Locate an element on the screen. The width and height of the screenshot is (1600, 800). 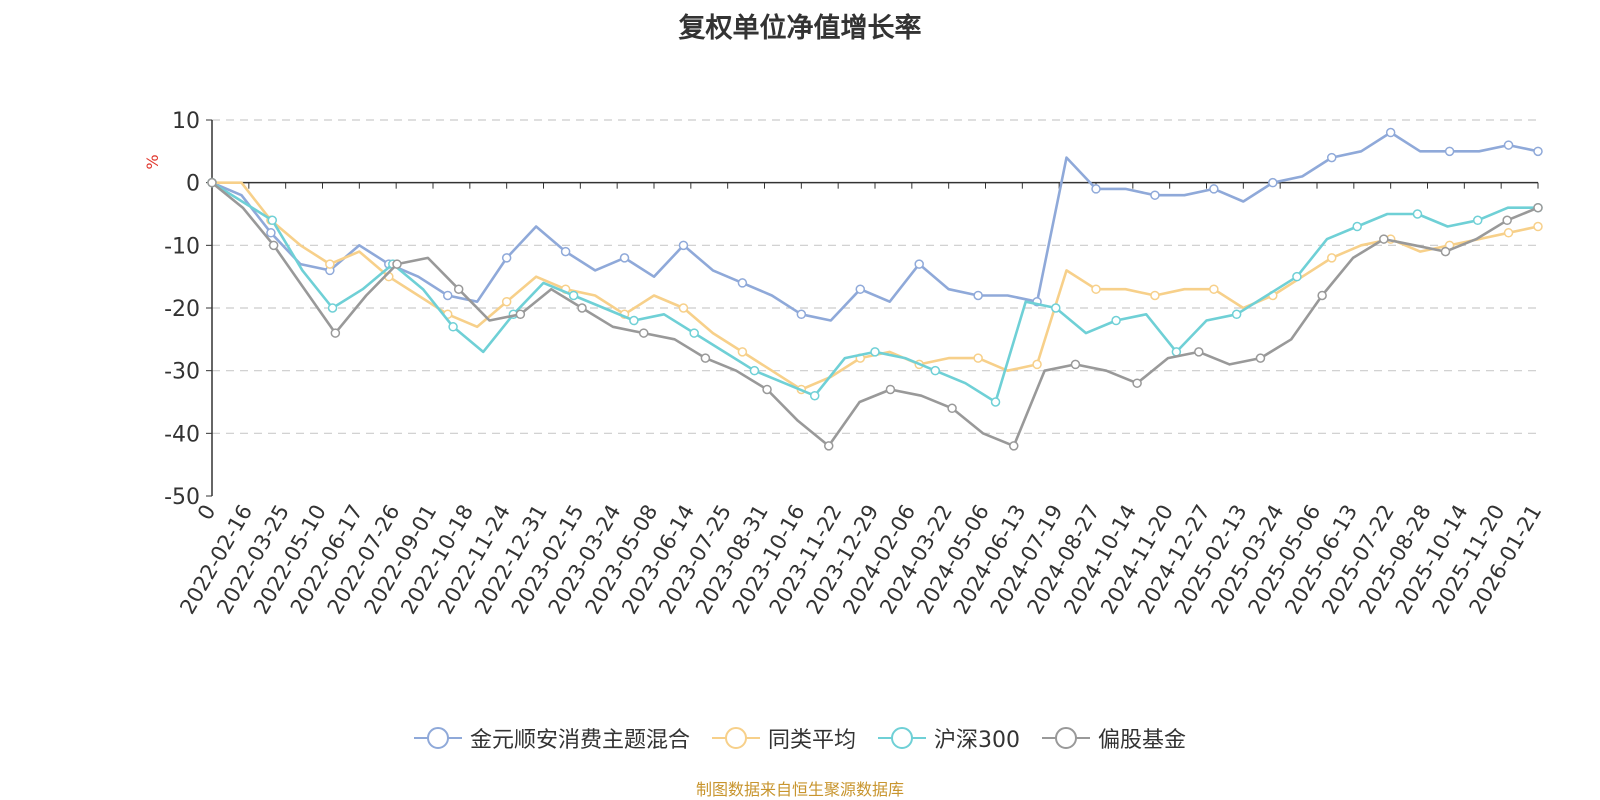
y-tick-label: 10 is located at coordinates (186, 121).